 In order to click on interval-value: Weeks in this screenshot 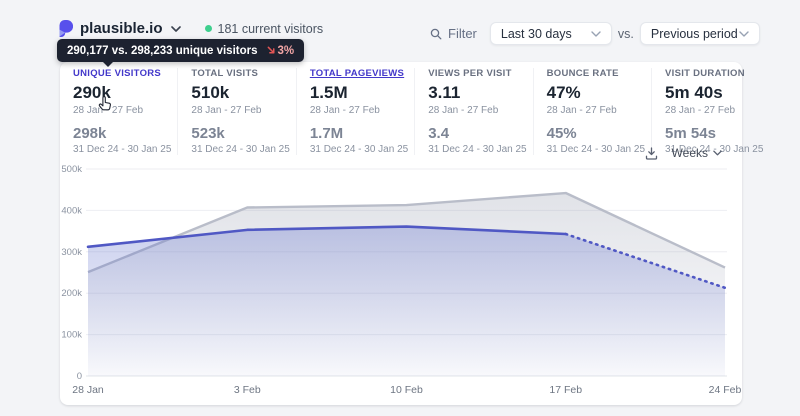, I will do `click(689, 153)`.